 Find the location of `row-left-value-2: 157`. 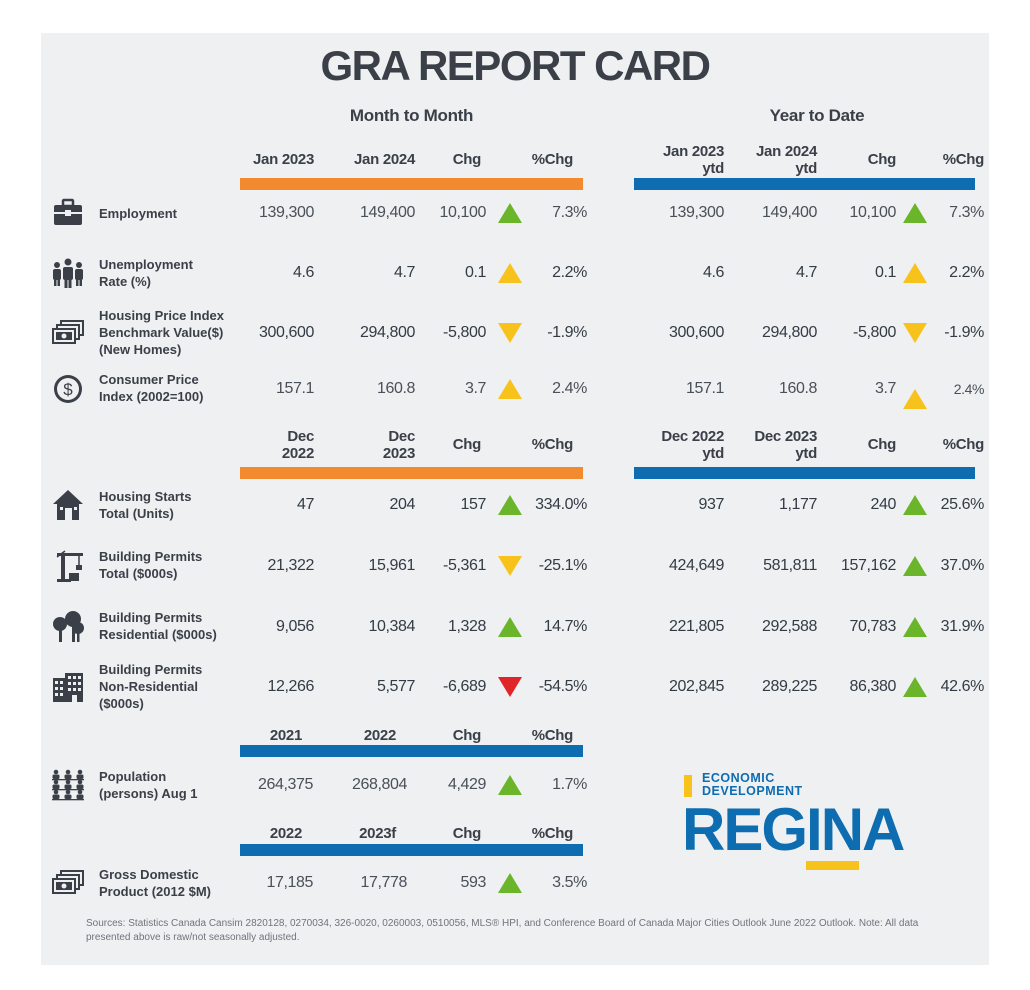

row-left-value-2: 157 is located at coordinates (473, 504).